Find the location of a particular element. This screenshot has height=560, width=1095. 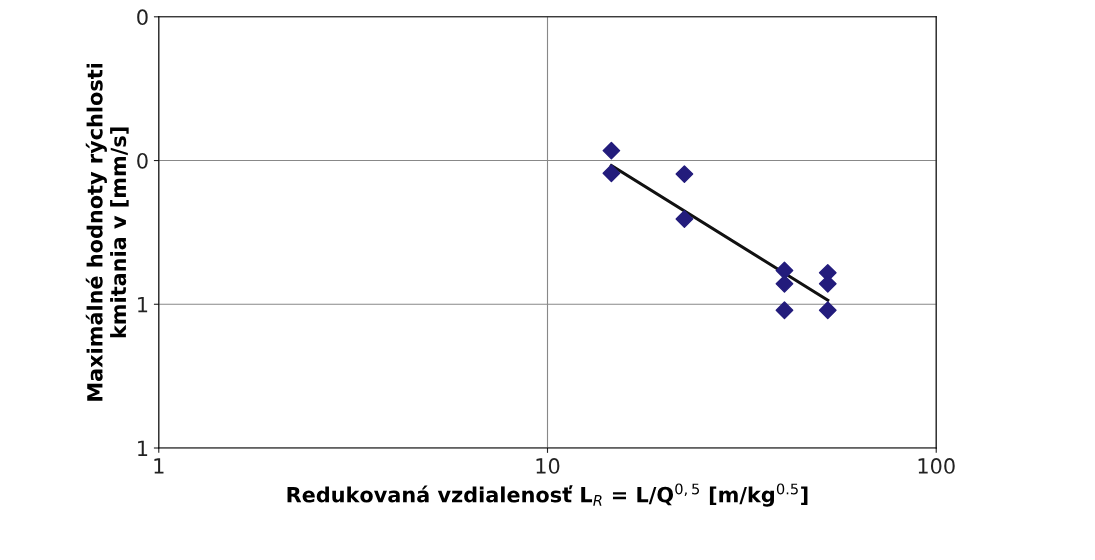

x-tick-label: 10 is located at coordinates (548, 466).